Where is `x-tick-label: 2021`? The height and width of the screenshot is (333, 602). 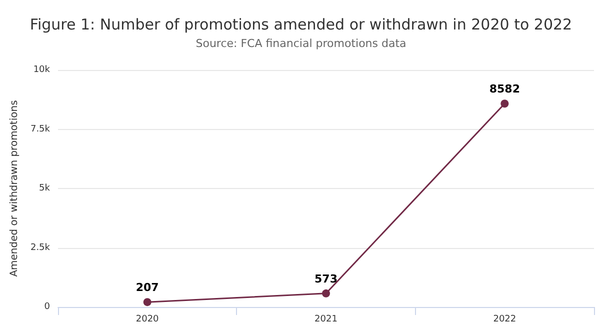 x-tick-label: 2021 is located at coordinates (326, 319).